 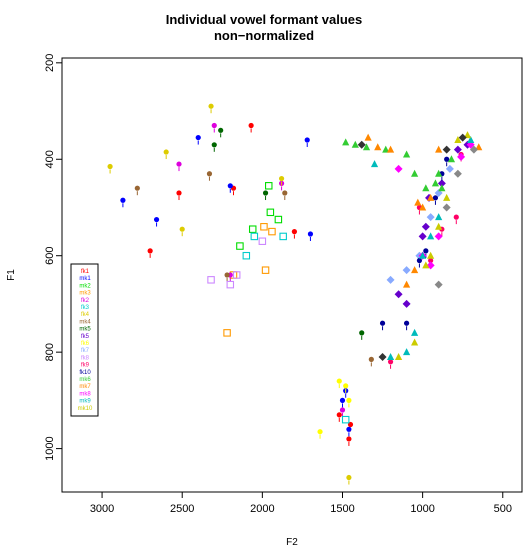 I want to click on x-axis-title: F2, so click(x=292, y=542).